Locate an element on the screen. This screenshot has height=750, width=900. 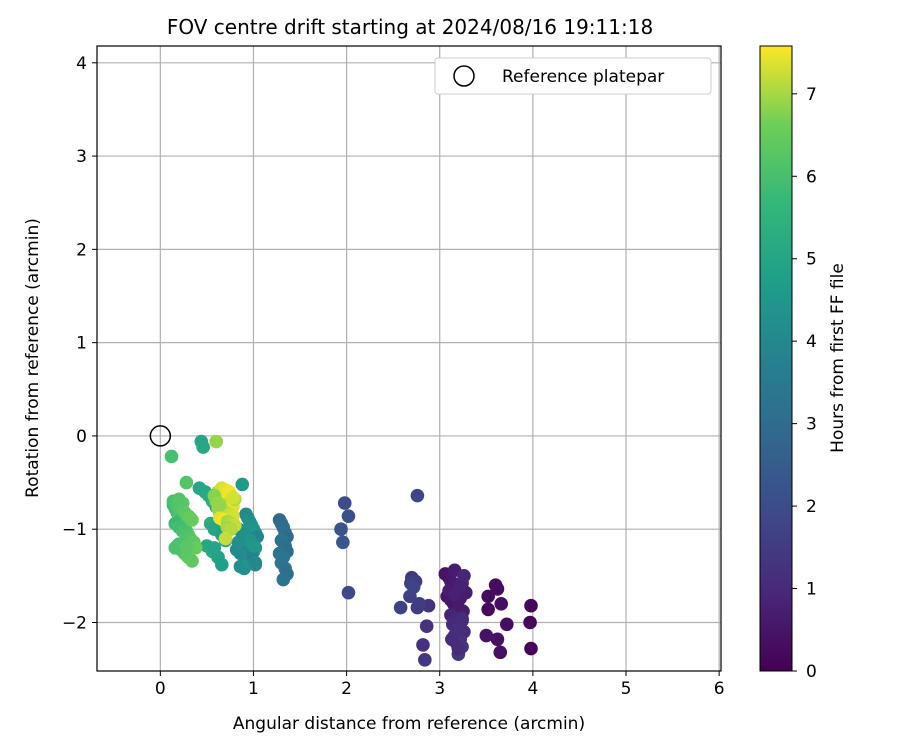
x-tick-label: 1 is located at coordinates (253, 689).